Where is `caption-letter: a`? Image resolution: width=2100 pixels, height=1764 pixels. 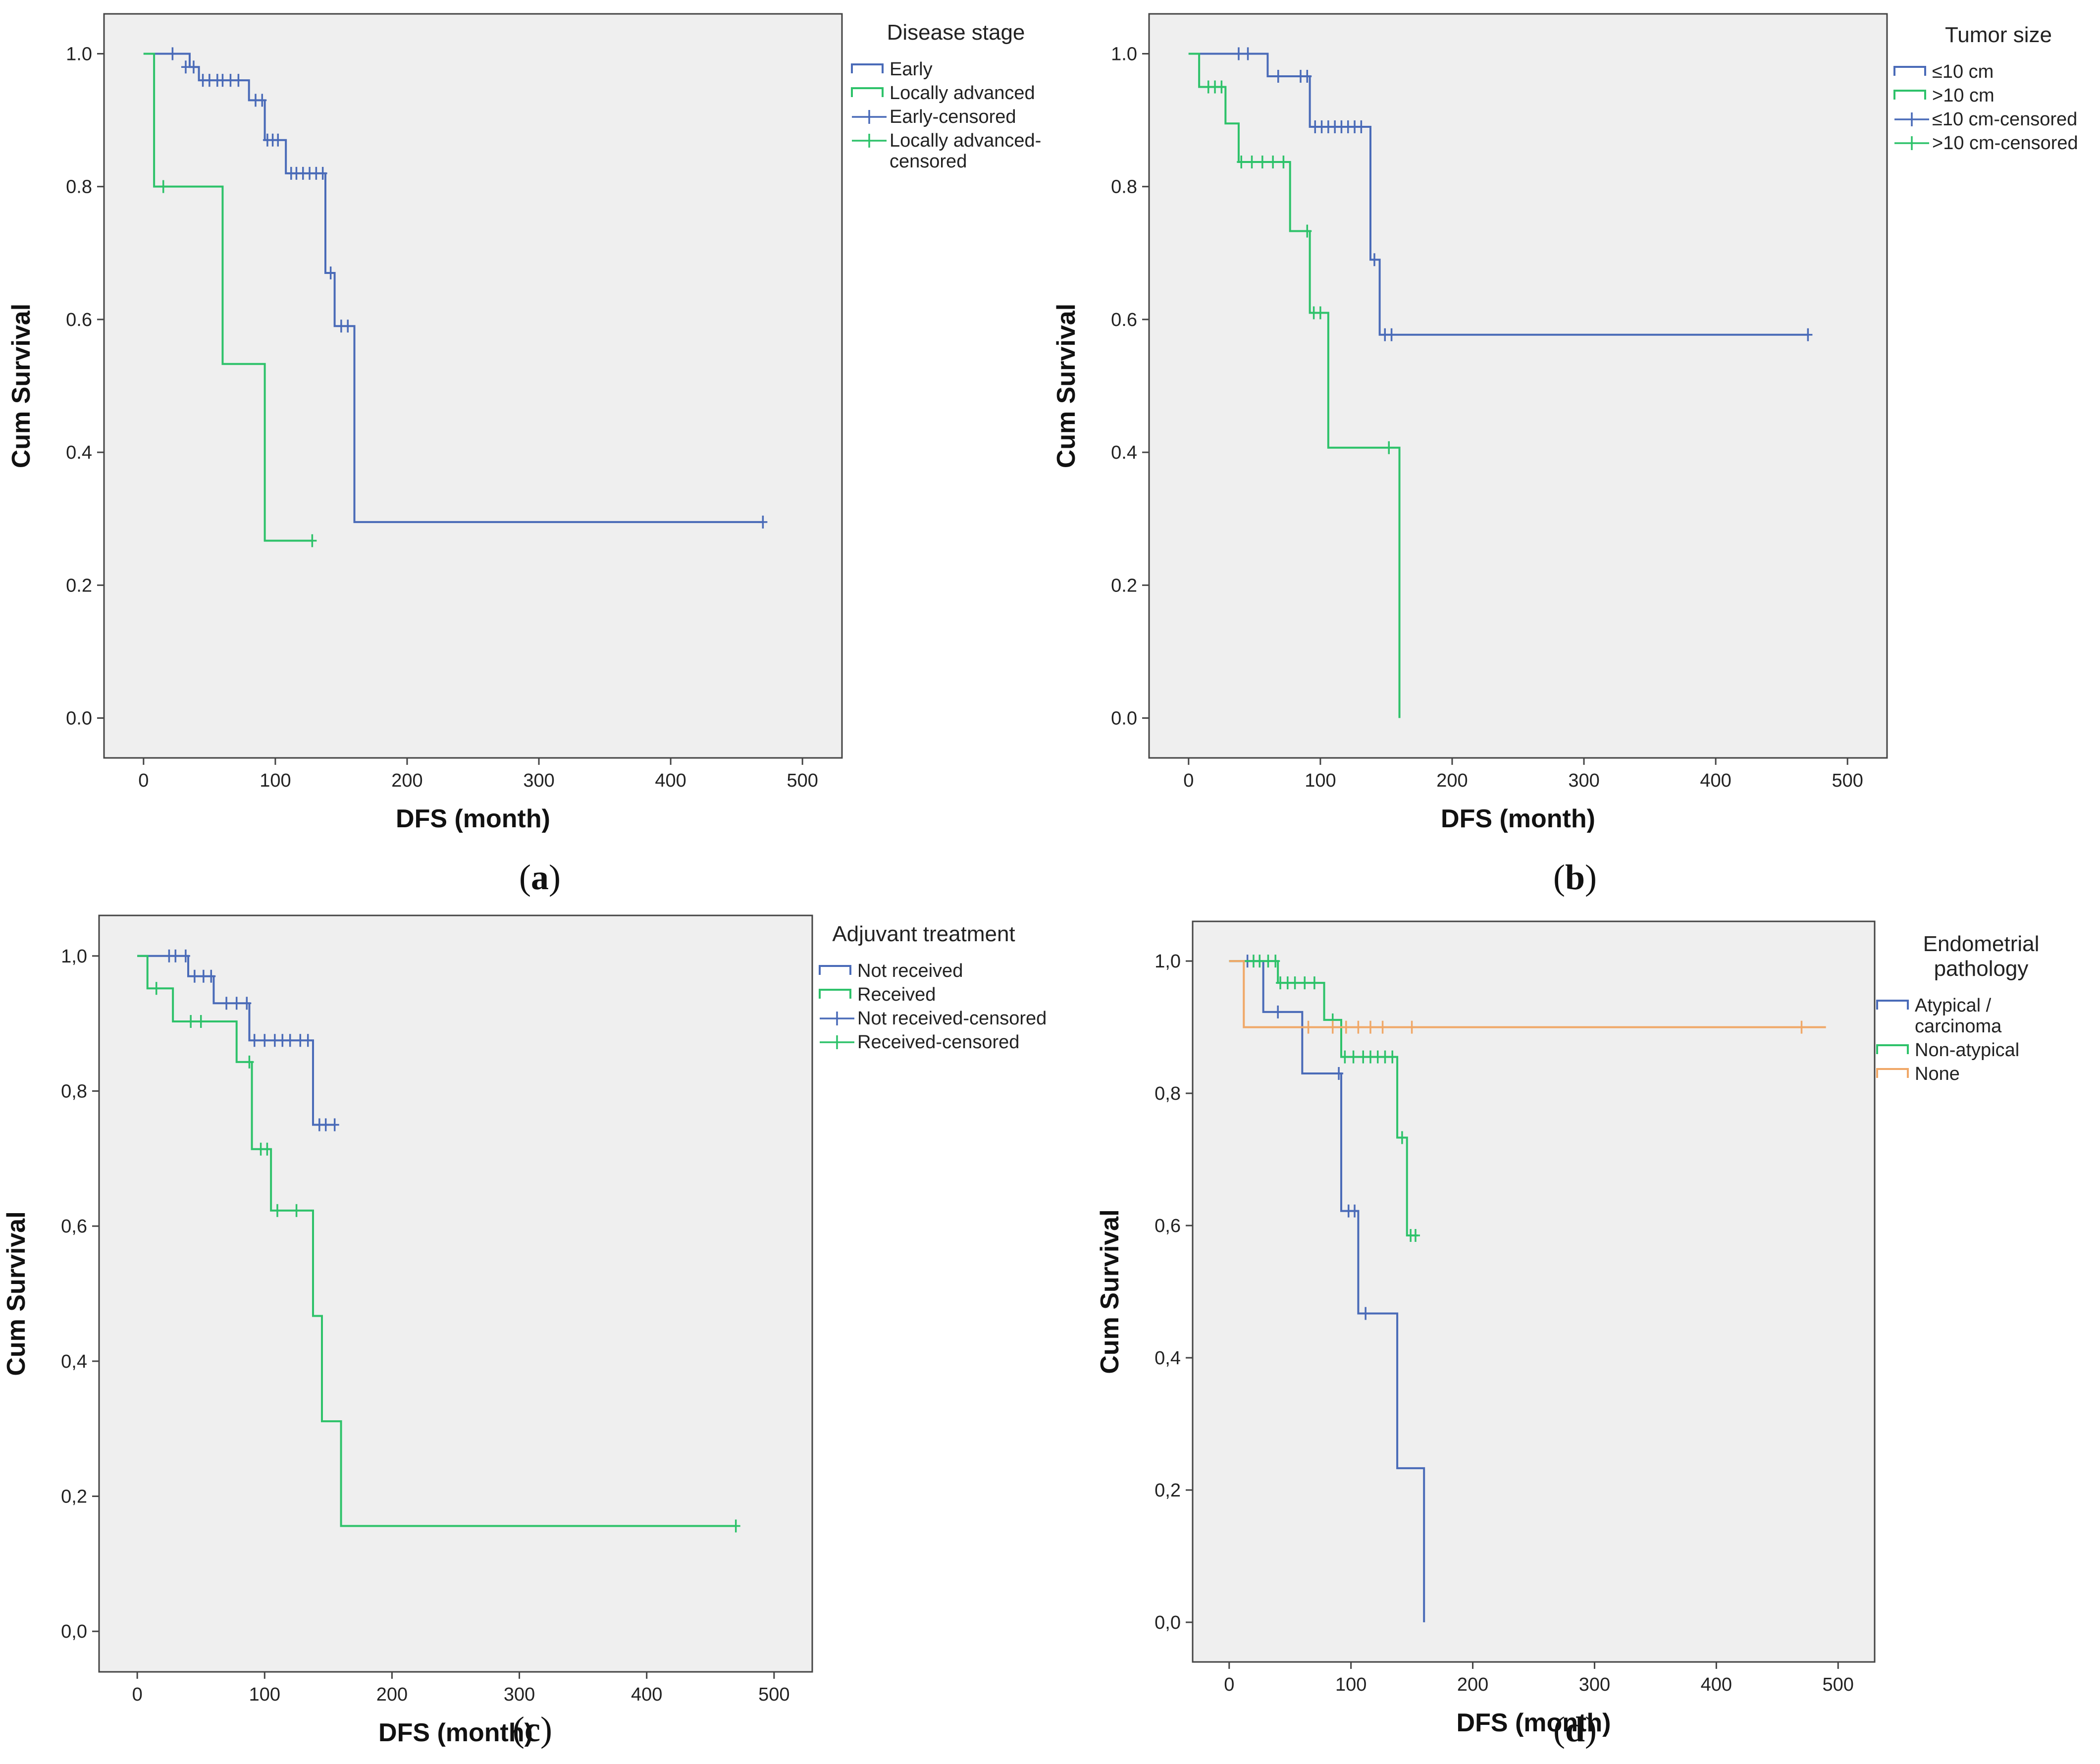
caption-letter: a is located at coordinates (540, 877).